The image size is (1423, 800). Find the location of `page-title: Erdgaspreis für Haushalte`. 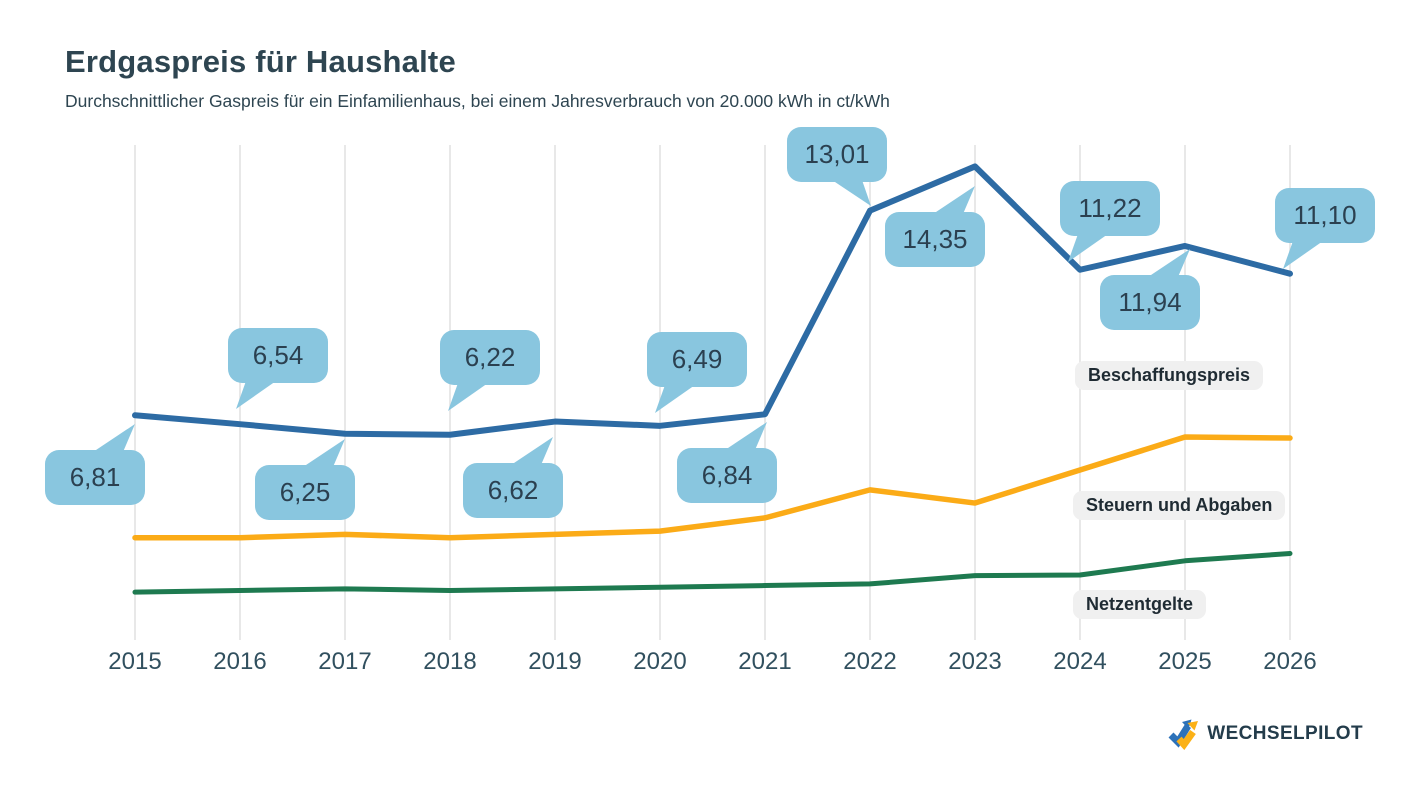

page-title: Erdgaspreis für Haushalte is located at coordinates (260, 61).